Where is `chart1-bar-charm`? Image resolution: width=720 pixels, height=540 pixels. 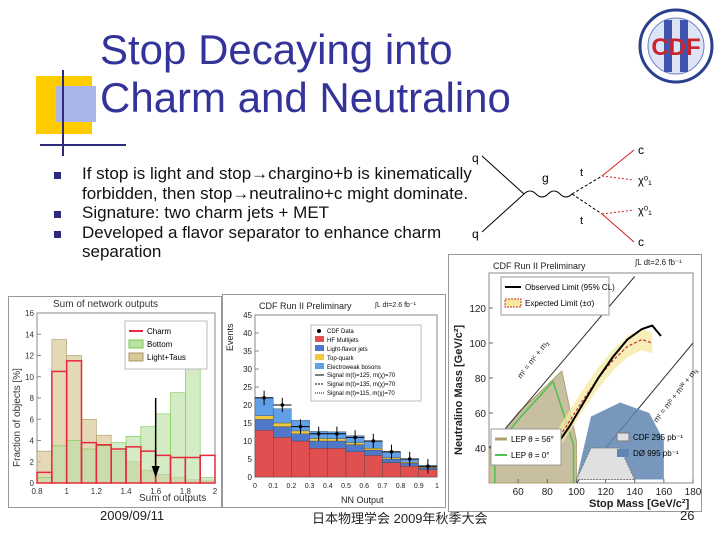
chart1-bar-charm is located at coordinates (74, 422).